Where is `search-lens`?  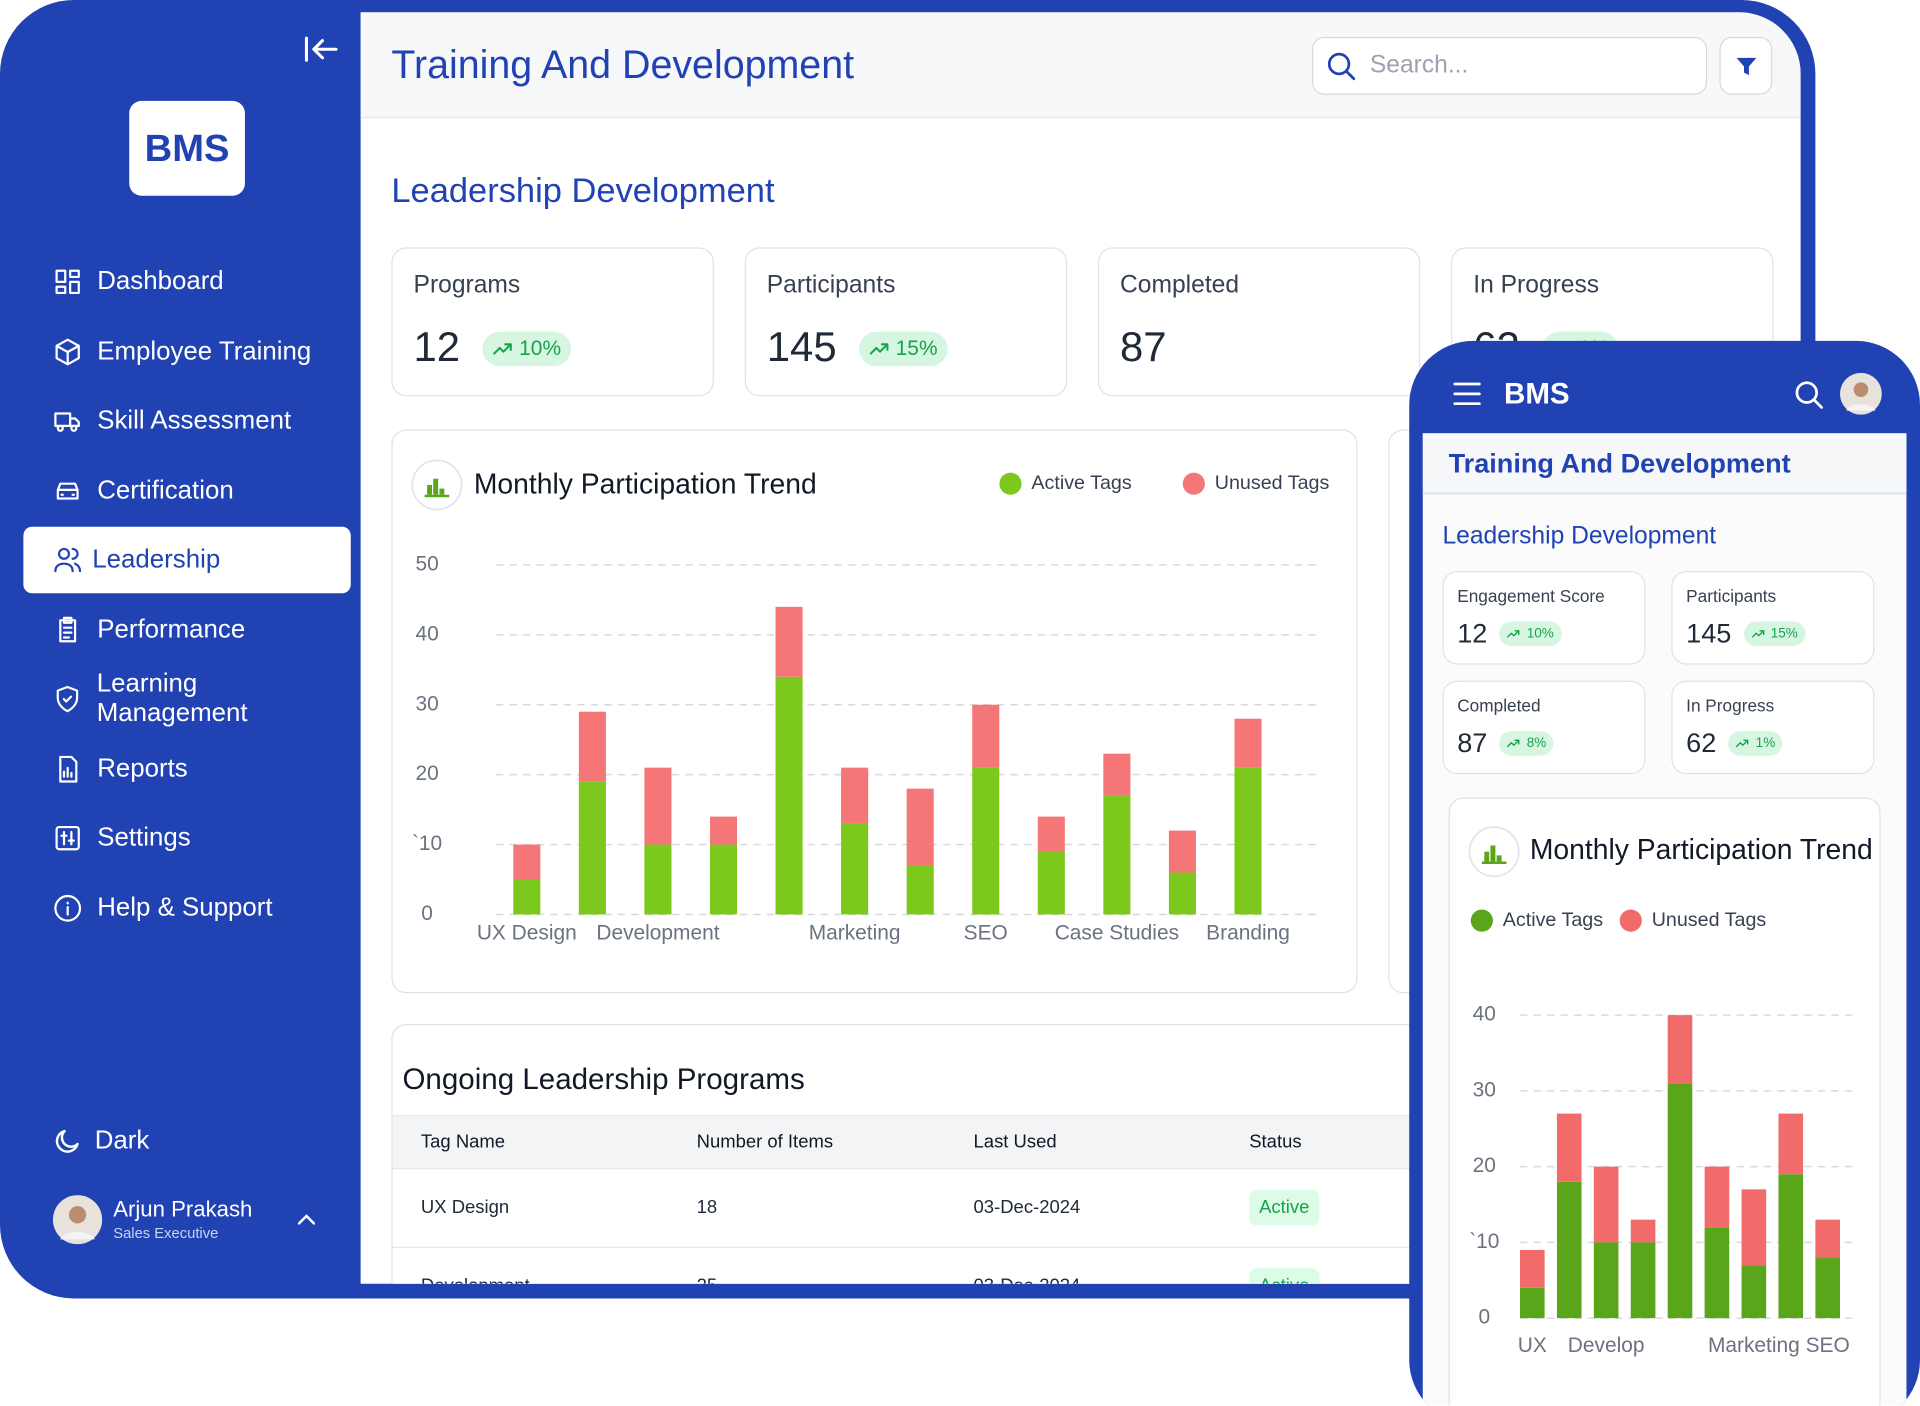 search-lens is located at coordinates (1339, 63).